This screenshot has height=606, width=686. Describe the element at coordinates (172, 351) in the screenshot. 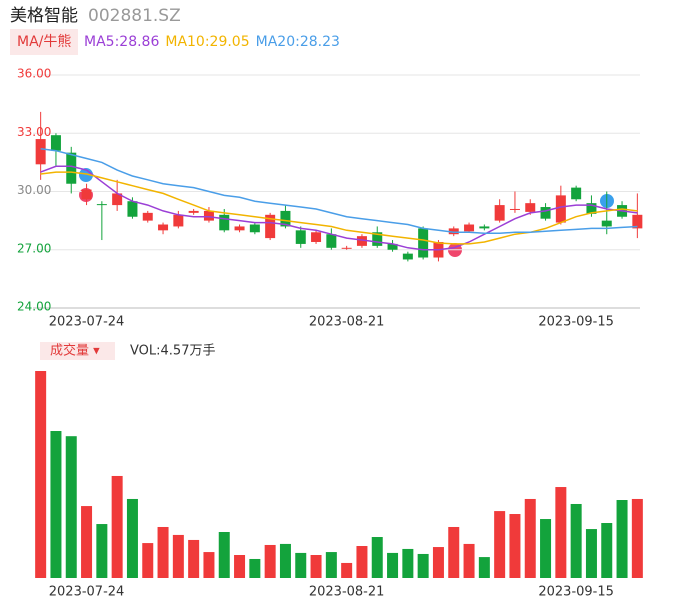

I see `vol-readout: VOL:4.57万手` at that location.